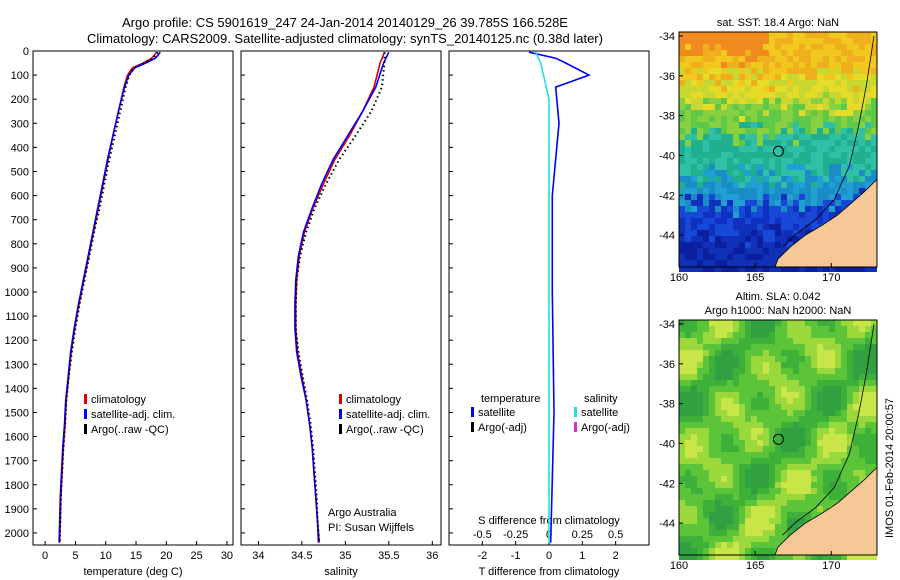 The width and height of the screenshot is (900, 580). Describe the element at coordinates (778, 149) in the screenshot. I see `map-frame` at that location.